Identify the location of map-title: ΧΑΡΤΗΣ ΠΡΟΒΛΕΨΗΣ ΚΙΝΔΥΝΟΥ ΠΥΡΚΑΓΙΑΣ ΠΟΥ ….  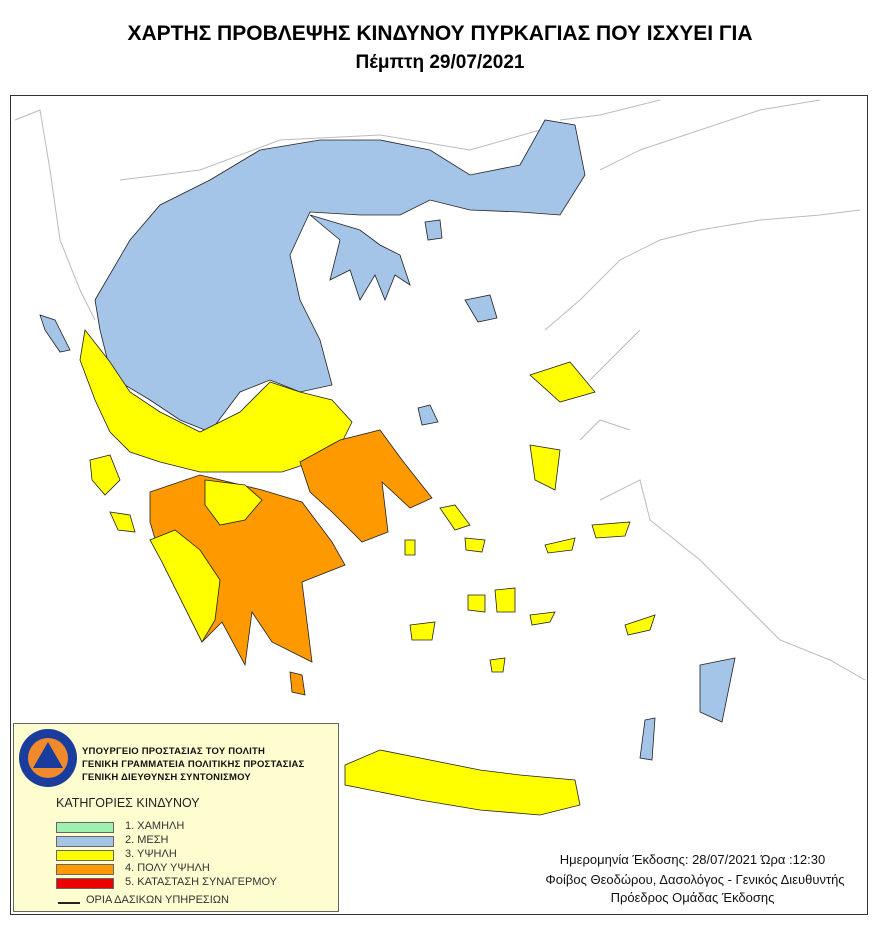
(440, 33).